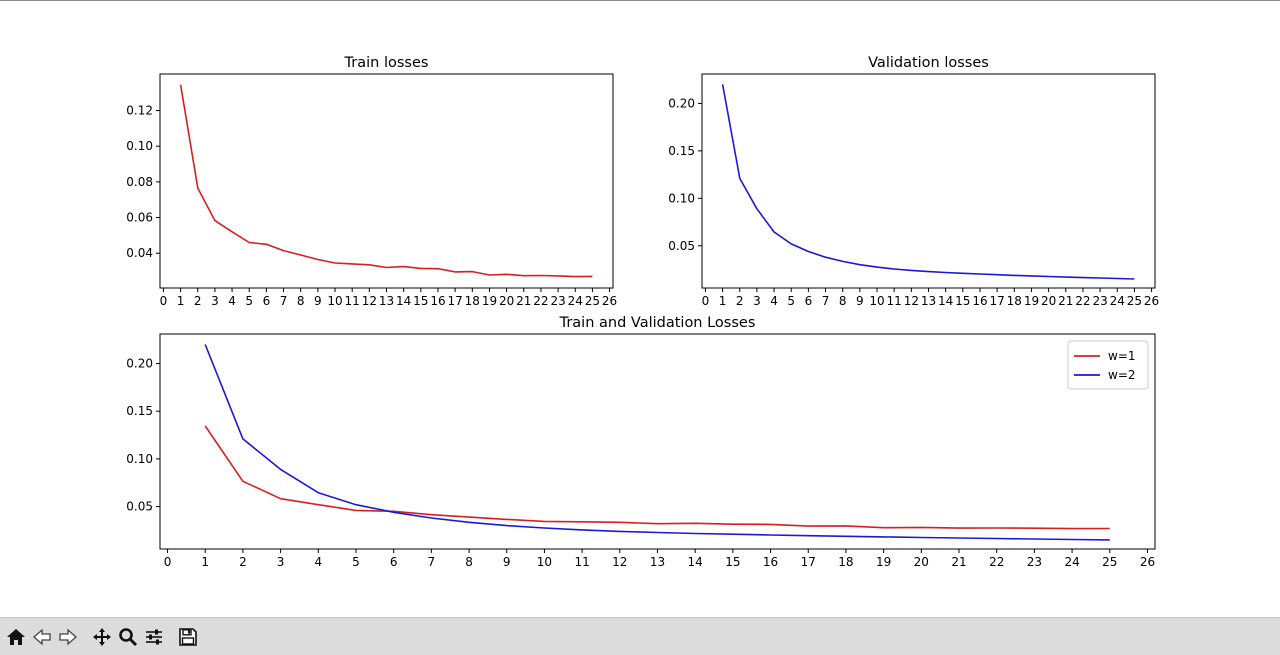 This screenshot has height=655, width=1280. I want to click on x-tick-label: 26, so click(1151, 301).